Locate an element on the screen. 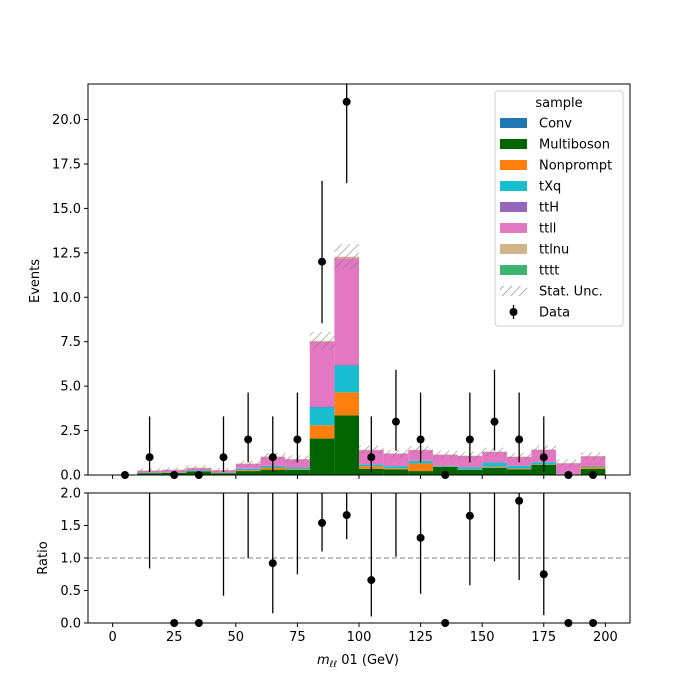 Image resolution: width=700 pixels, height=700 pixels. legend-swatch-txq is located at coordinates (513, 186).